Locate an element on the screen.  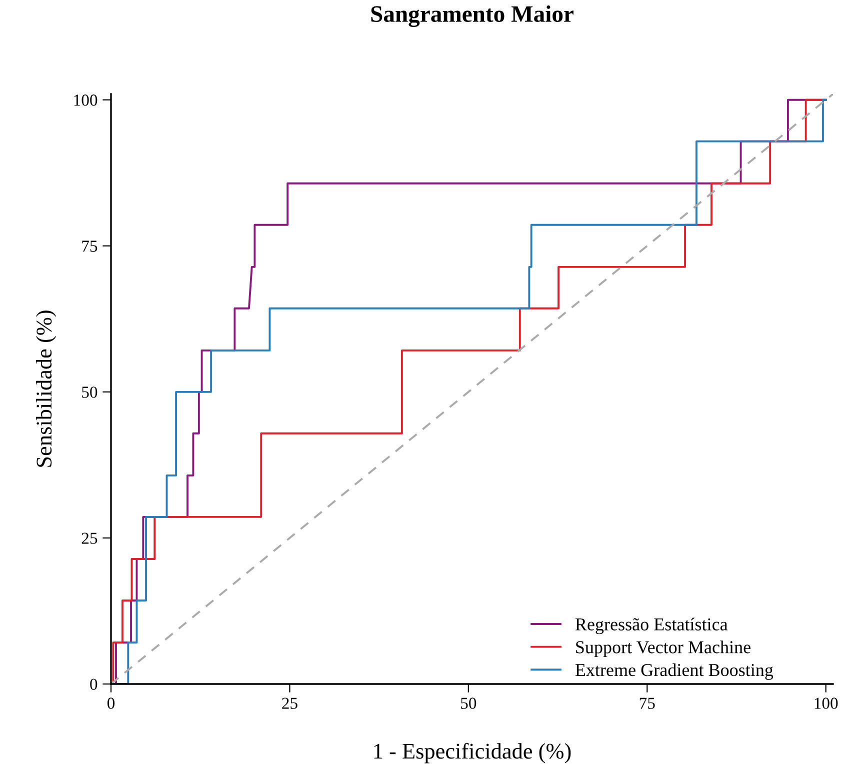
x-tick-label: 50 is located at coordinates (468, 703).